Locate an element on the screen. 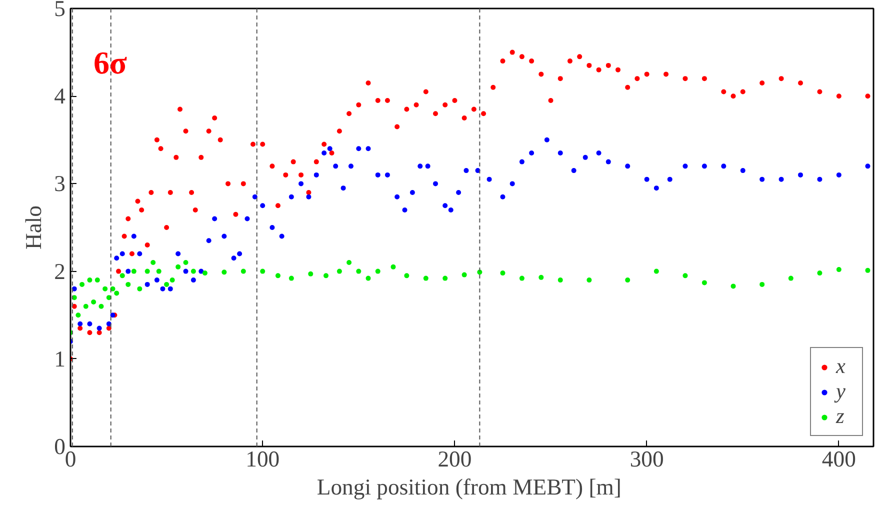 The image size is (883, 506). x-axis-title: Longi position (from MEBT) [m] is located at coordinates (469, 487).